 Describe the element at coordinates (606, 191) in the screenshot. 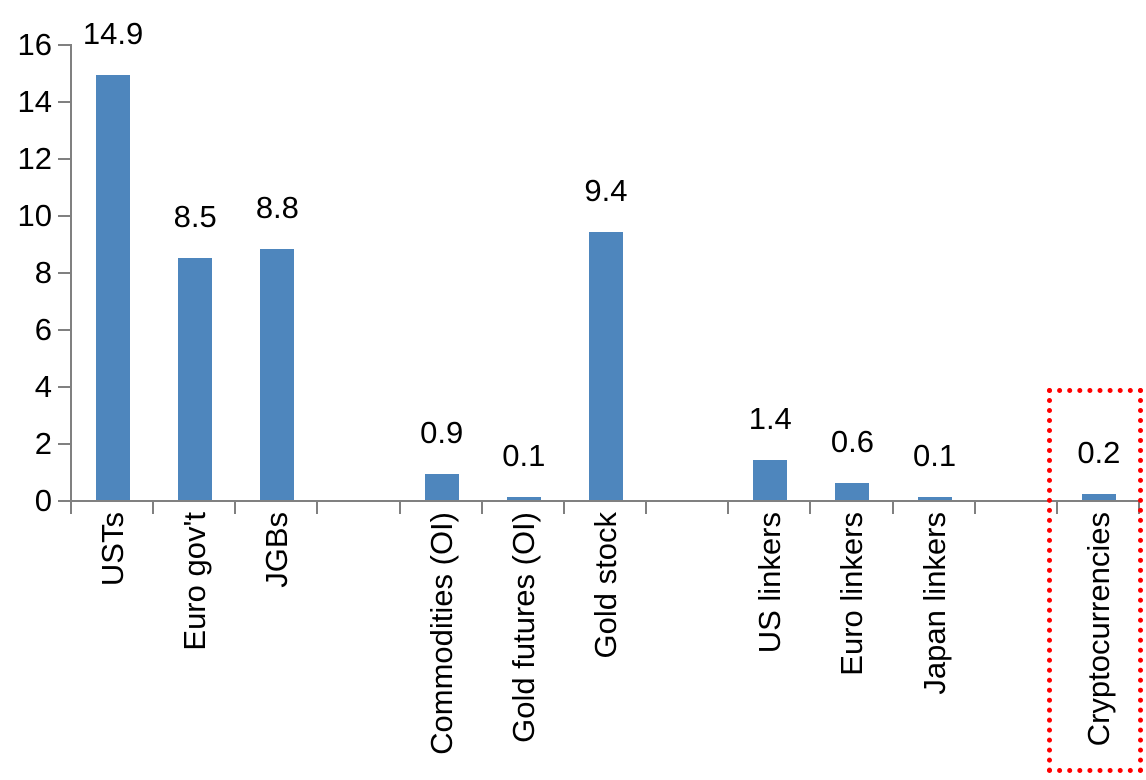

I see `bar-value-label: 9.4` at that location.